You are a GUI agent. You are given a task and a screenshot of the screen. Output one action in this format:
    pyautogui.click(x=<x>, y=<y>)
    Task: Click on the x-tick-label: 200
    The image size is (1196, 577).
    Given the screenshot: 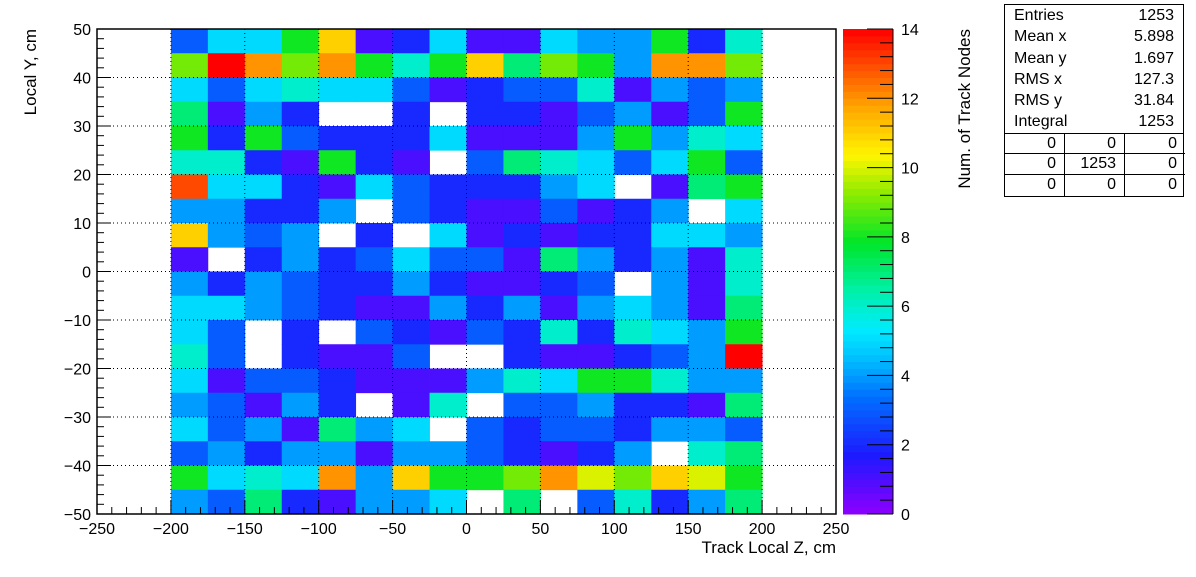 What is the action you would take?
    pyautogui.click(x=762, y=529)
    